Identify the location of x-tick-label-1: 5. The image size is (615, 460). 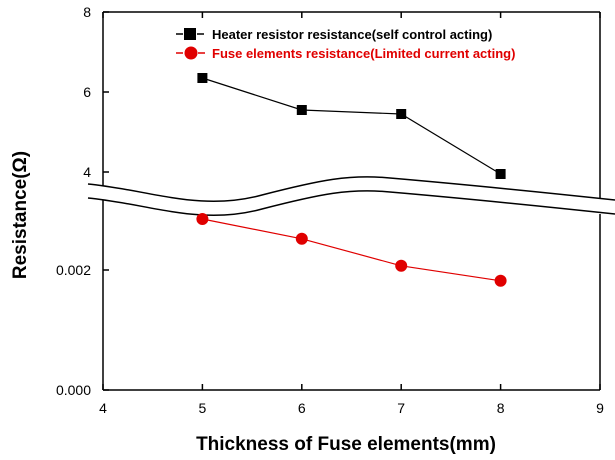
(203, 408).